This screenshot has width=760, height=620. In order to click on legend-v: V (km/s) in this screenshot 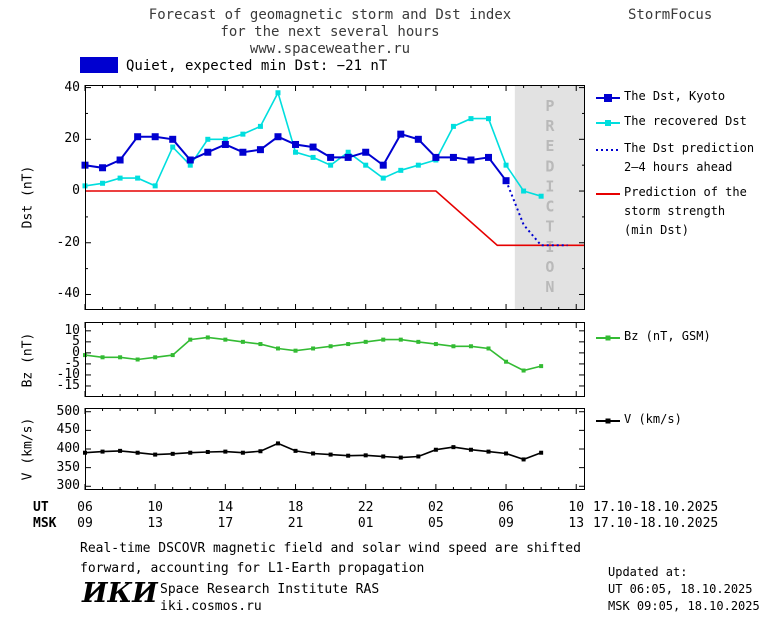, I will do `click(639, 421)`.